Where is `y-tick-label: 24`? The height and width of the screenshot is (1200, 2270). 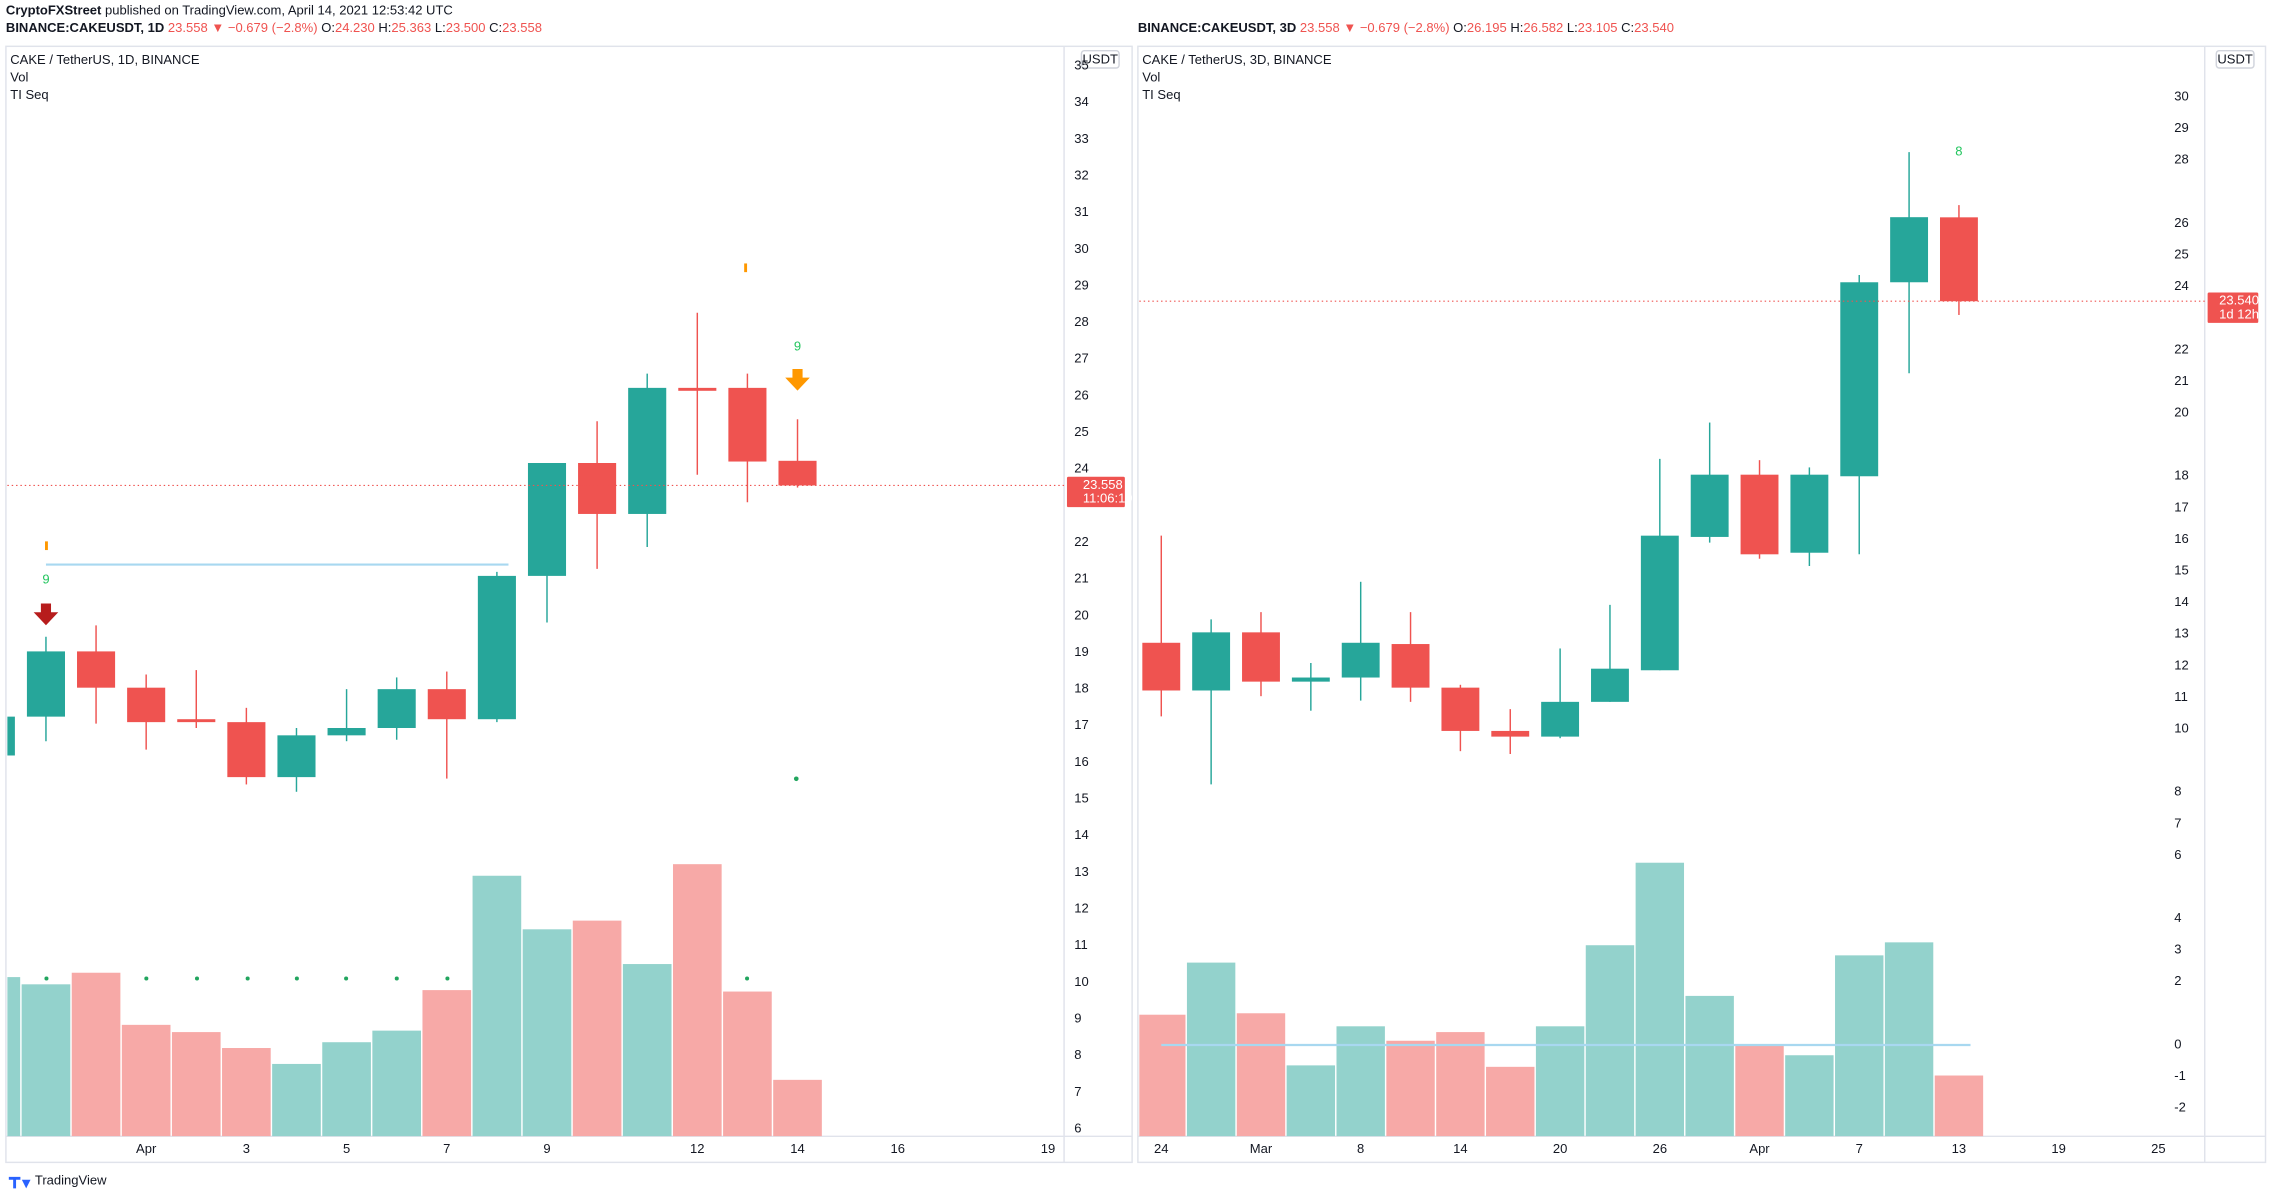
y-tick-label: 24 is located at coordinates (1081, 468).